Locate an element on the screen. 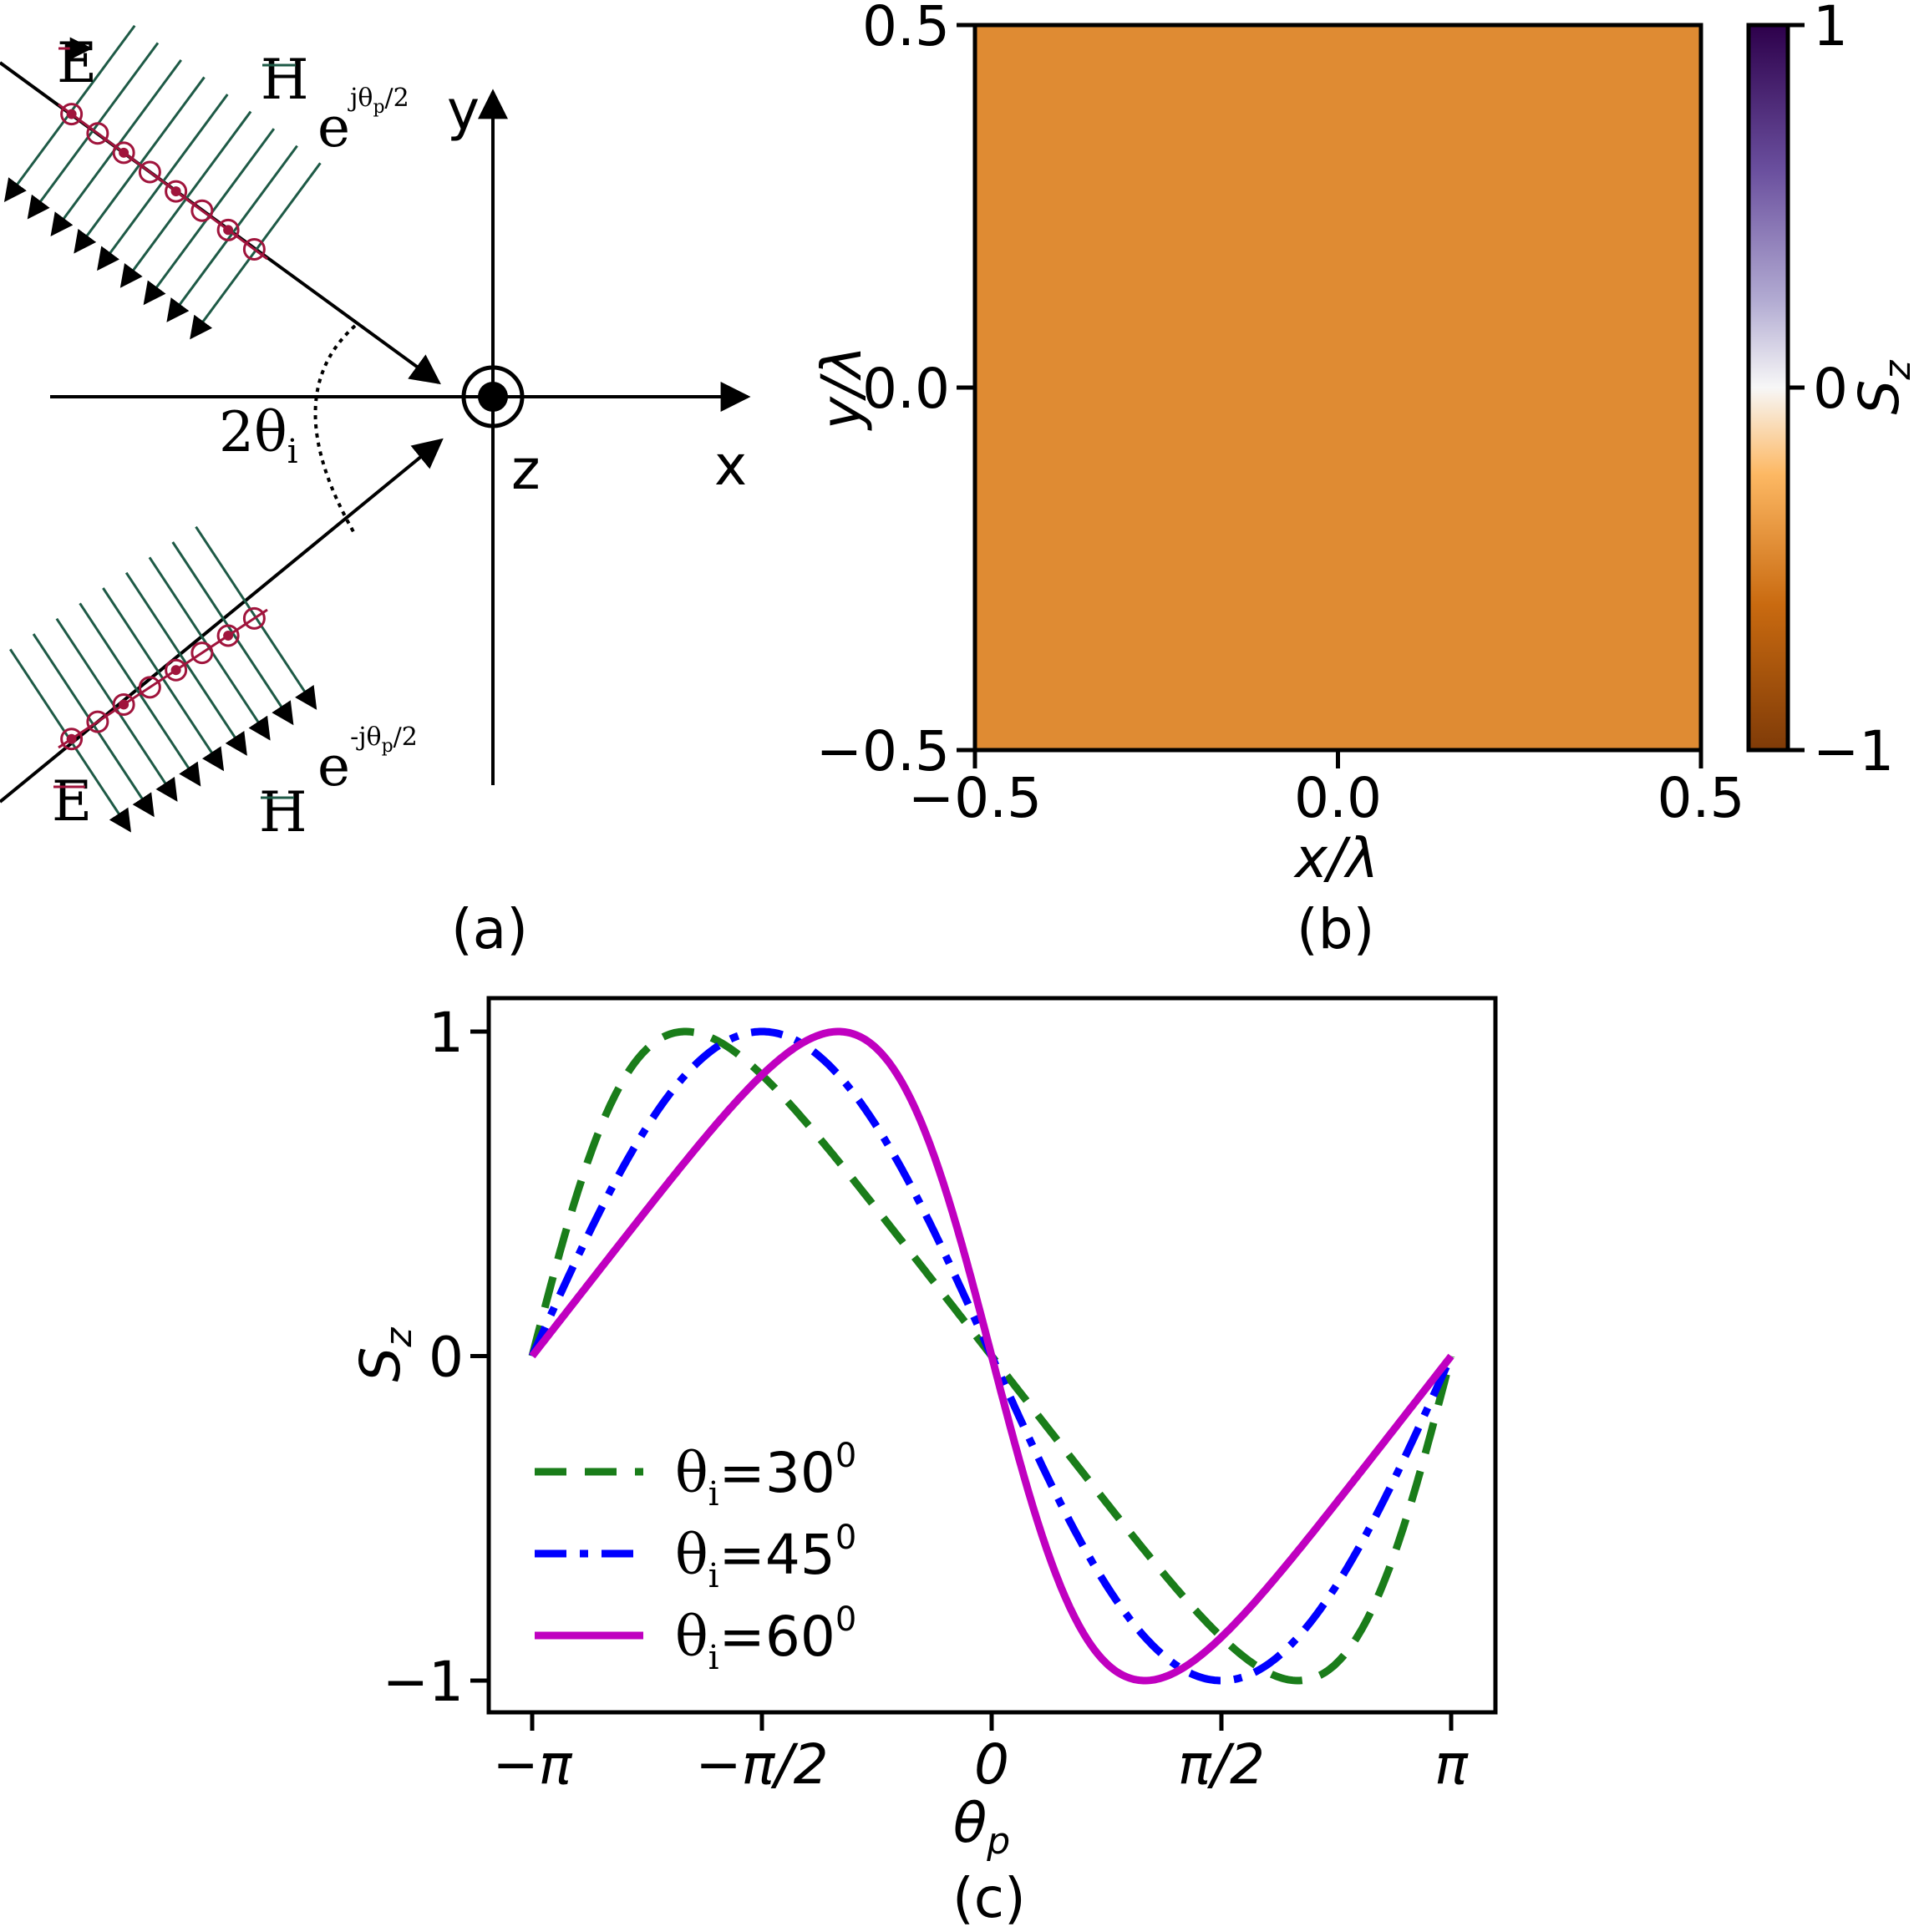 The height and width of the screenshot is (1932, 1919). line-x-tick: π/2 is located at coordinates (1221, 1765).